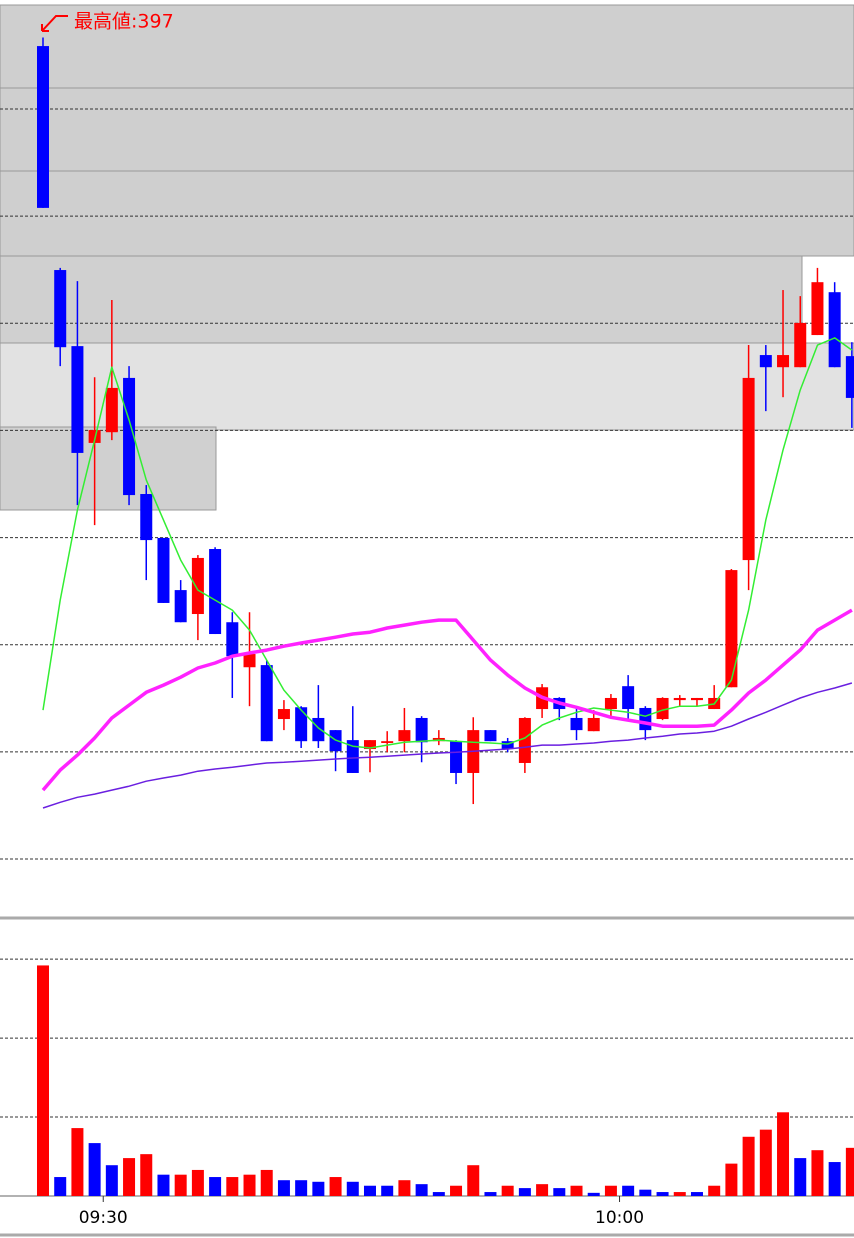 The image size is (854, 1238). I want to click on x-tick-label: 10:00, so click(619, 1218).